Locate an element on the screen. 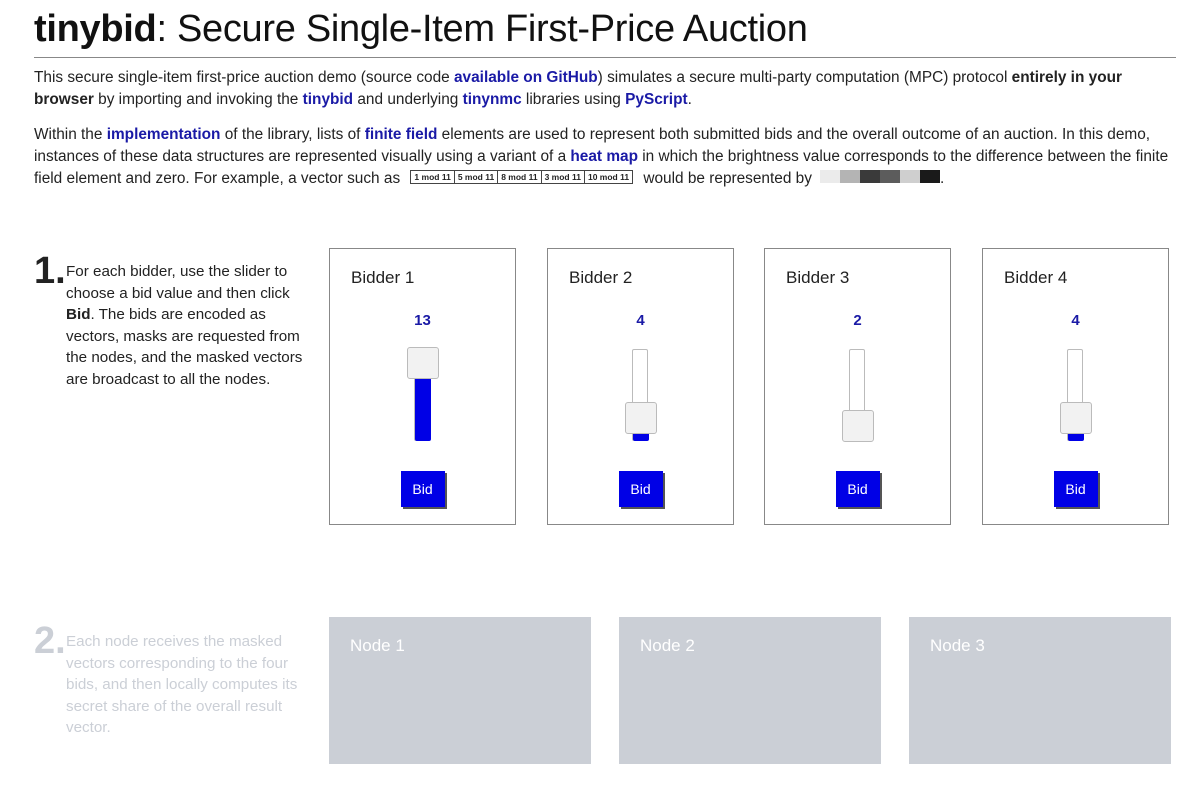 This screenshot has height=796, width=1200. bidder-panel: Bidder 4 4 Bid is located at coordinates (1075, 386).